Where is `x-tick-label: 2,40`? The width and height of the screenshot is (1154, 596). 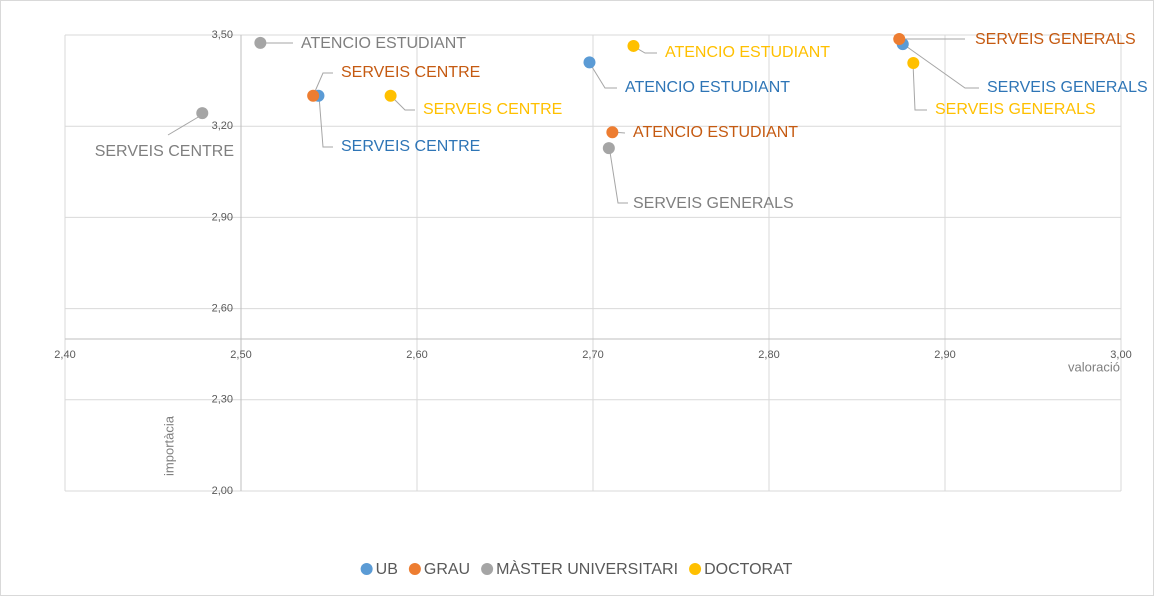
x-tick-label: 2,40 is located at coordinates (64, 355).